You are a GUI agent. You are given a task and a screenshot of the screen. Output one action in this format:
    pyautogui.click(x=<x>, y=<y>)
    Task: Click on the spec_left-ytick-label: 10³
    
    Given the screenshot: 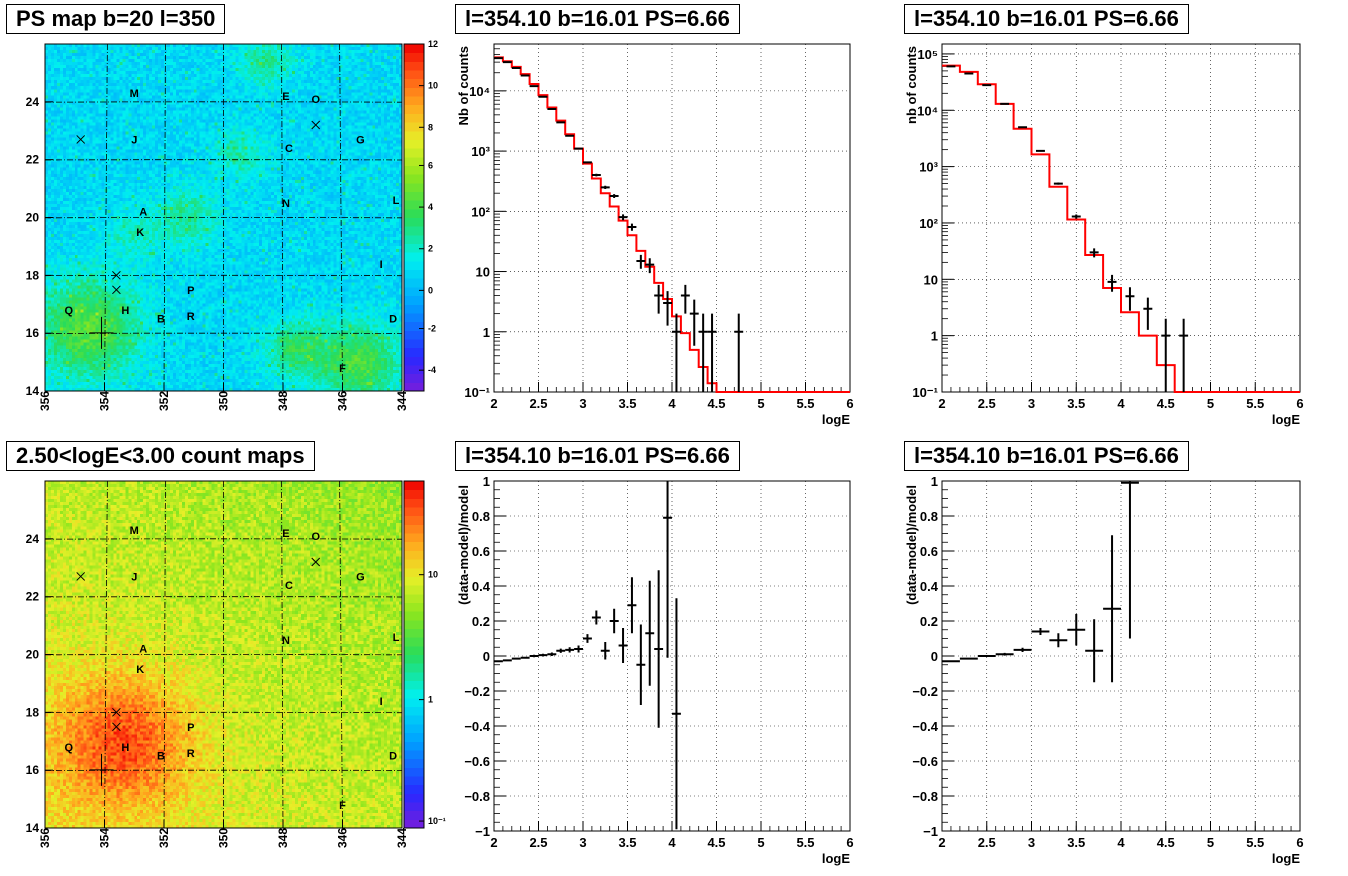 What is the action you would take?
    pyautogui.click(x=480, y=151)
    